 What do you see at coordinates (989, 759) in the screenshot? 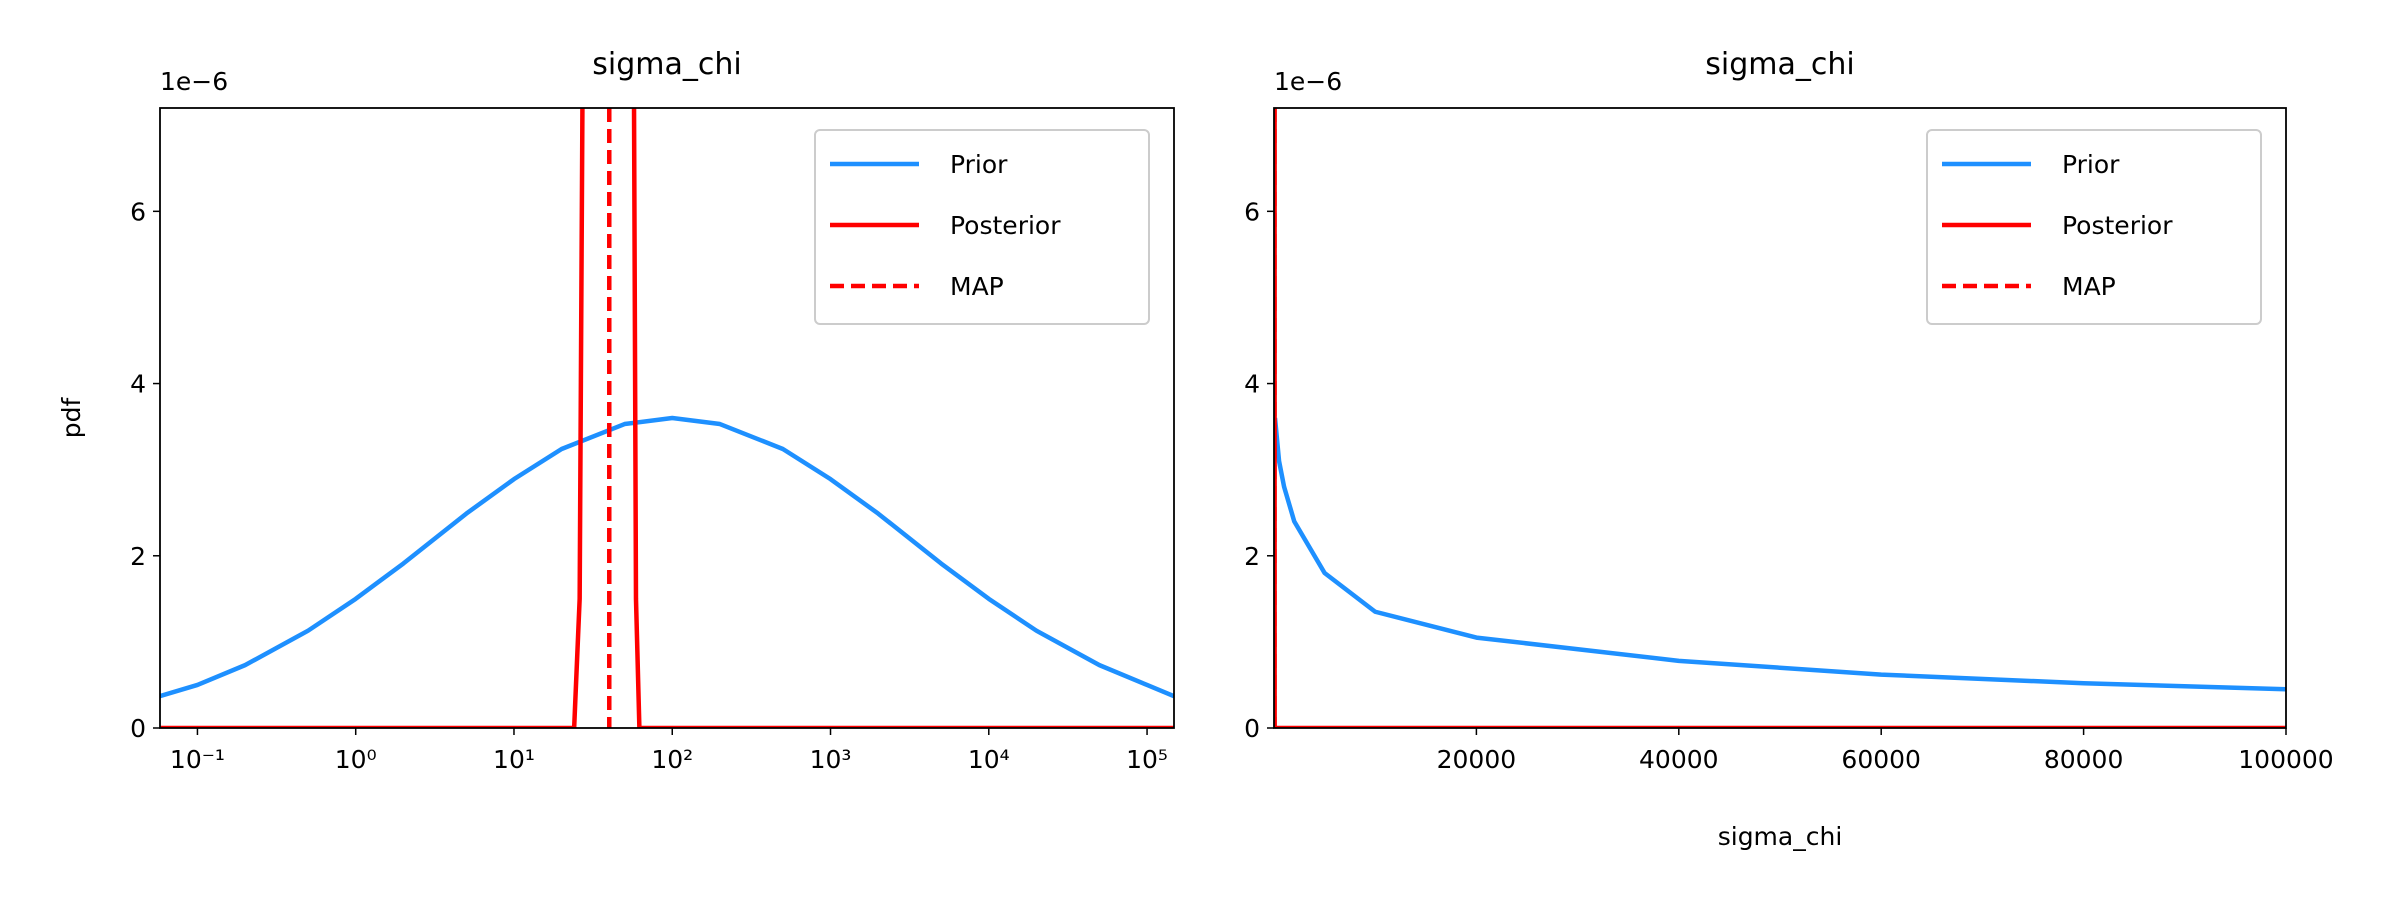
I see `x-tick-label: 10⁴` at bounding box center [989, 759].